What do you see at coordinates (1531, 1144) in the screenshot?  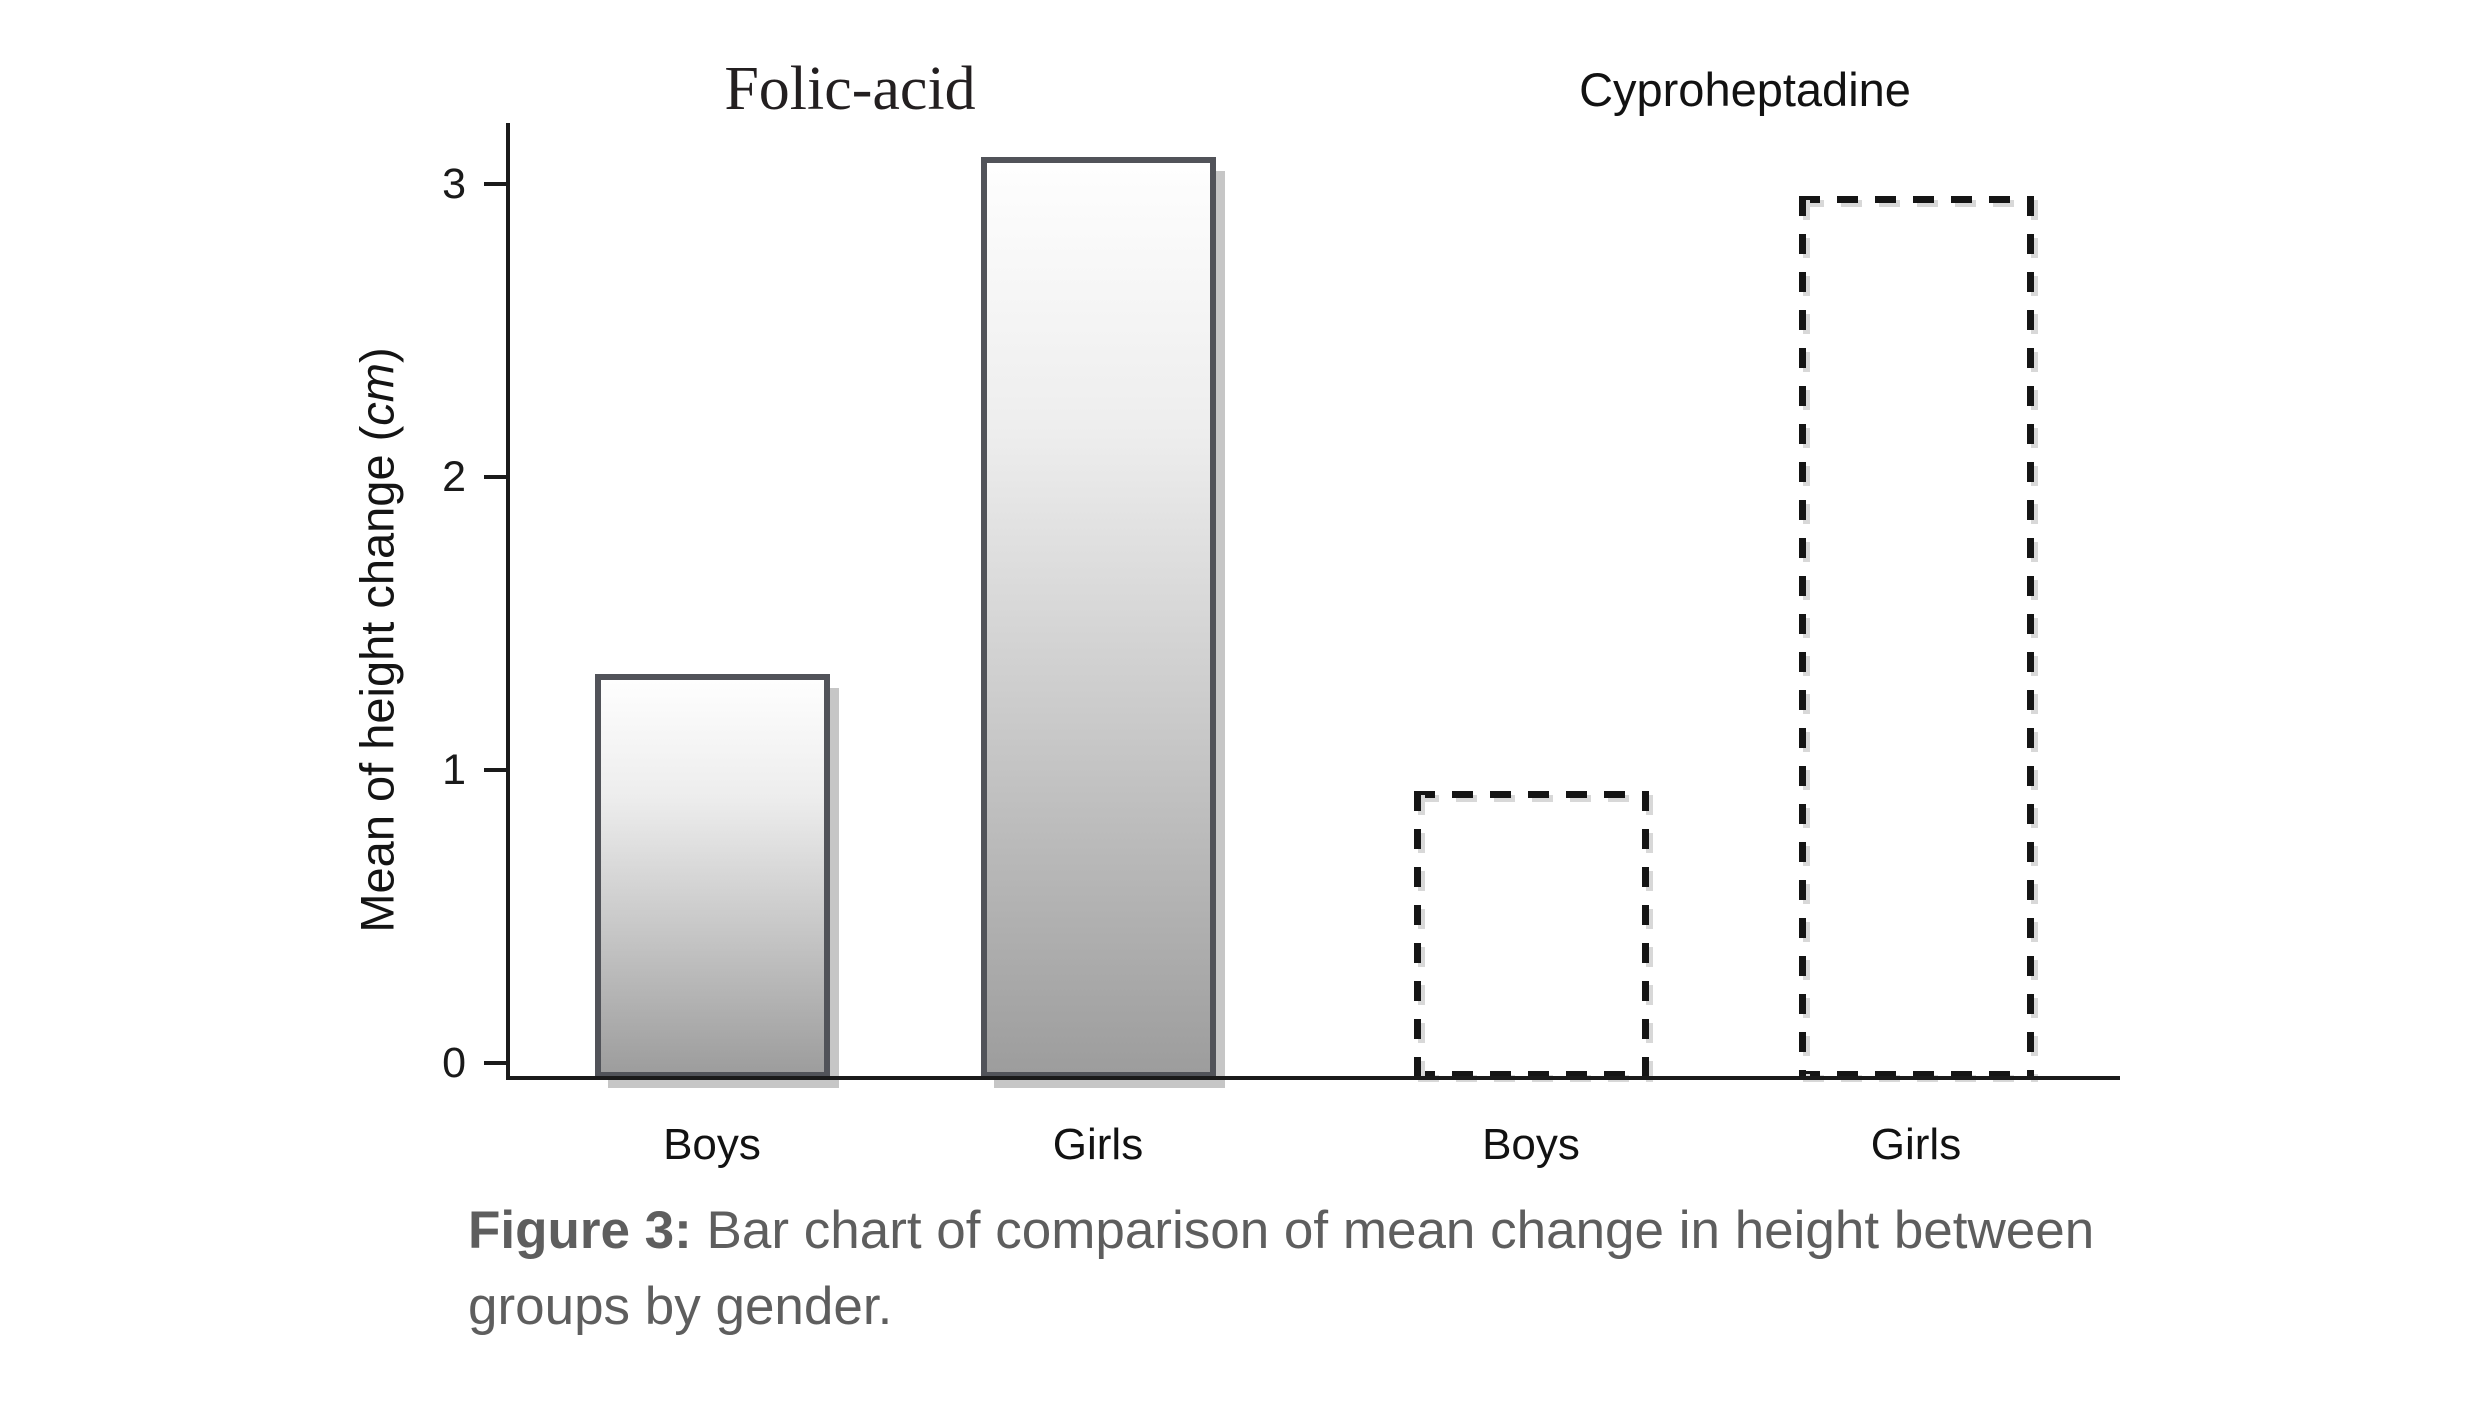 I see `x-axis-label-boys-cyproheptadine: Boys` at bounding box center [1531, 1144].